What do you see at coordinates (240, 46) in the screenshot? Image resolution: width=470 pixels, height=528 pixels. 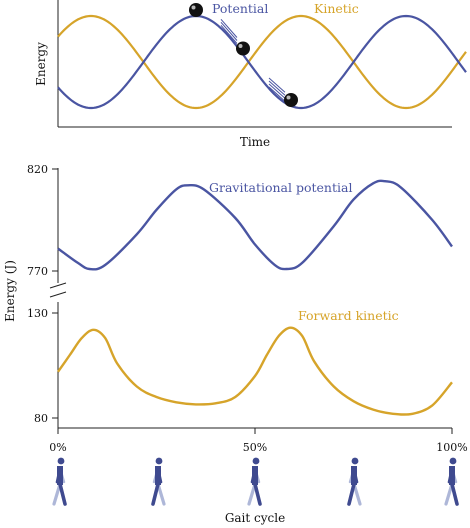 I see `ball-descending-highlight` at bounding box center [240, 46].